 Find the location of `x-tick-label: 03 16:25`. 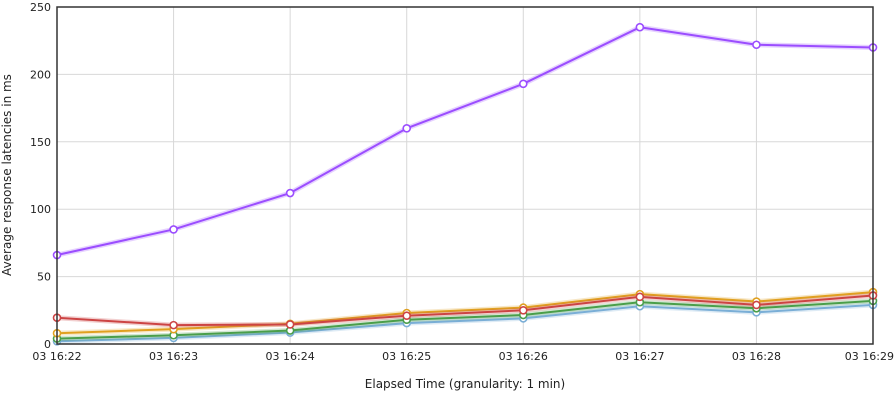

x-tick-label: 03 16:25 is located at coordinates (406, 356).